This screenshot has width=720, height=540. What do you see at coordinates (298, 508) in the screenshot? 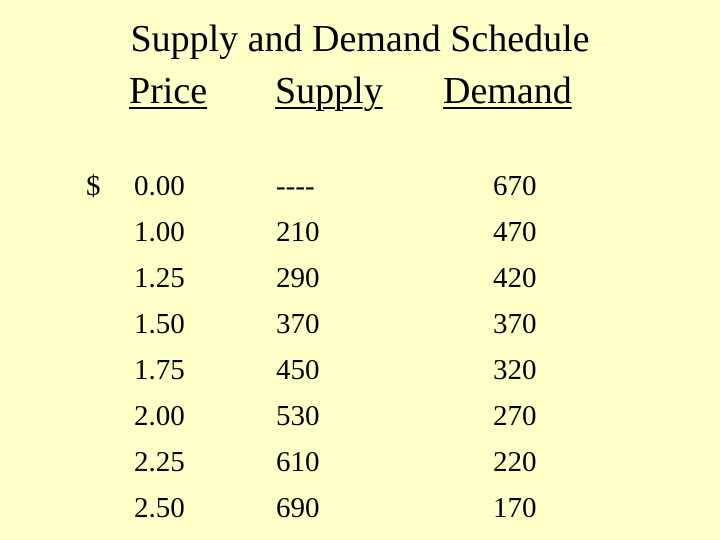
I see `supply-cell: 690` at bounding box center [298, 508].